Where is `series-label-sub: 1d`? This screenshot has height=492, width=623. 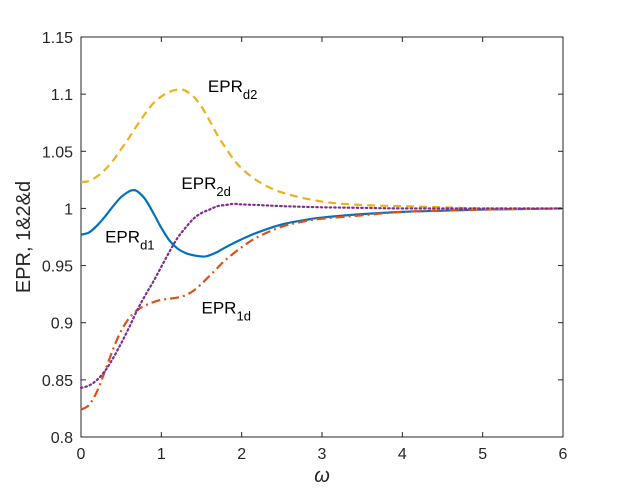
series-label-sub: 1d is located at coordinates (243, 316).